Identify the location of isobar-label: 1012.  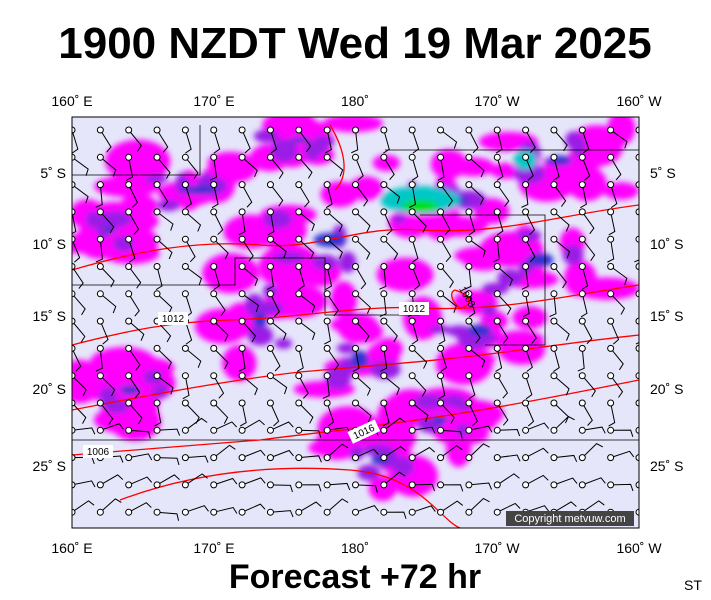
(414, 309).